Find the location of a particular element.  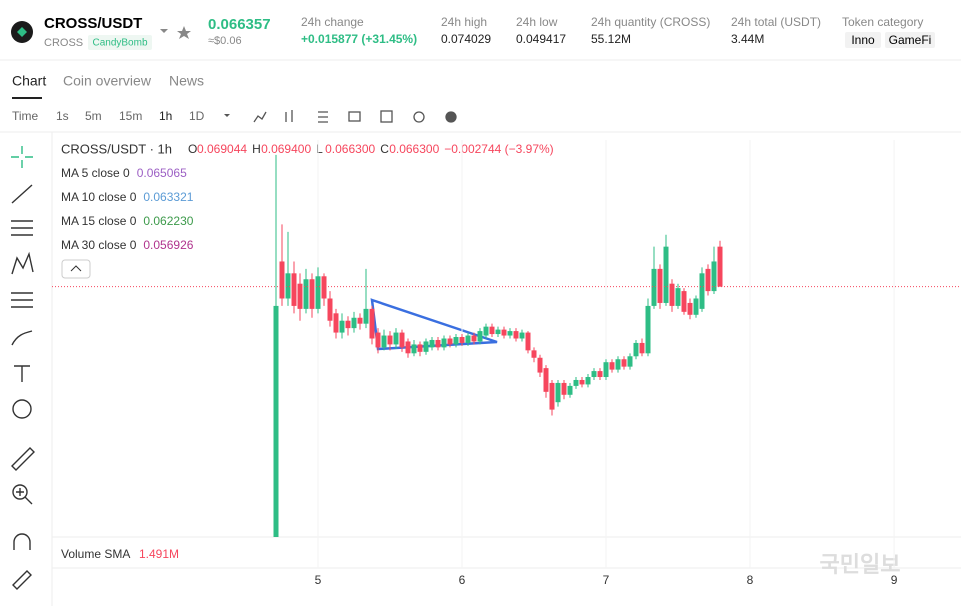

ma-value: 0.056926 is located at coordinates (168, 245).